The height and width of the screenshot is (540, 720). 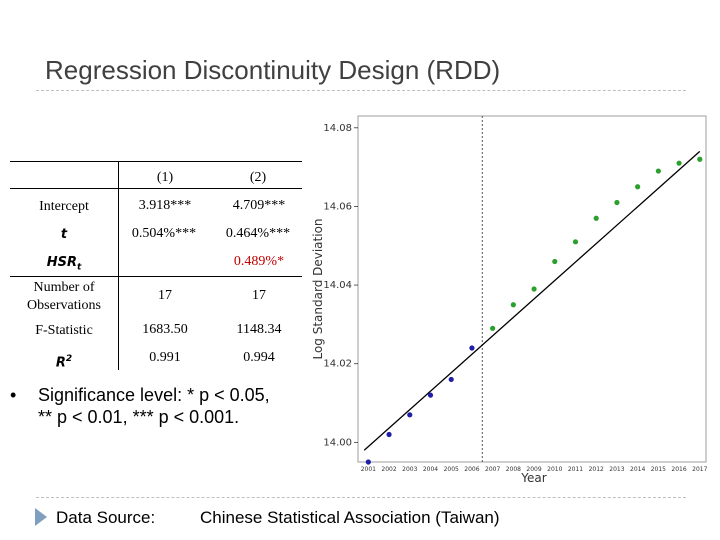 I want to click on x-tick-label-15: 2016, so click(x=678, y=469).